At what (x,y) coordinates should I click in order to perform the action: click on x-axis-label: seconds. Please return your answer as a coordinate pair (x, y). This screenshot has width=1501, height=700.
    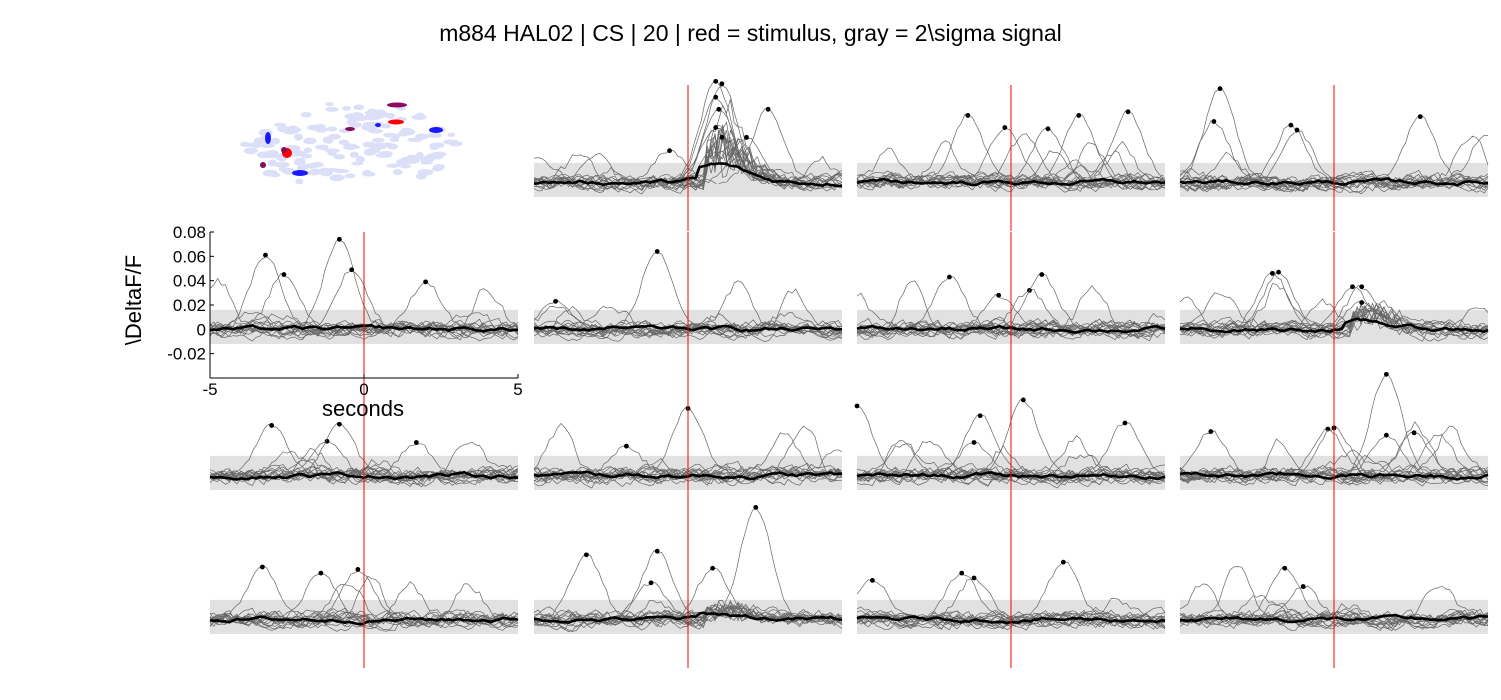
    Looking at the image, I should click on (363, 408).